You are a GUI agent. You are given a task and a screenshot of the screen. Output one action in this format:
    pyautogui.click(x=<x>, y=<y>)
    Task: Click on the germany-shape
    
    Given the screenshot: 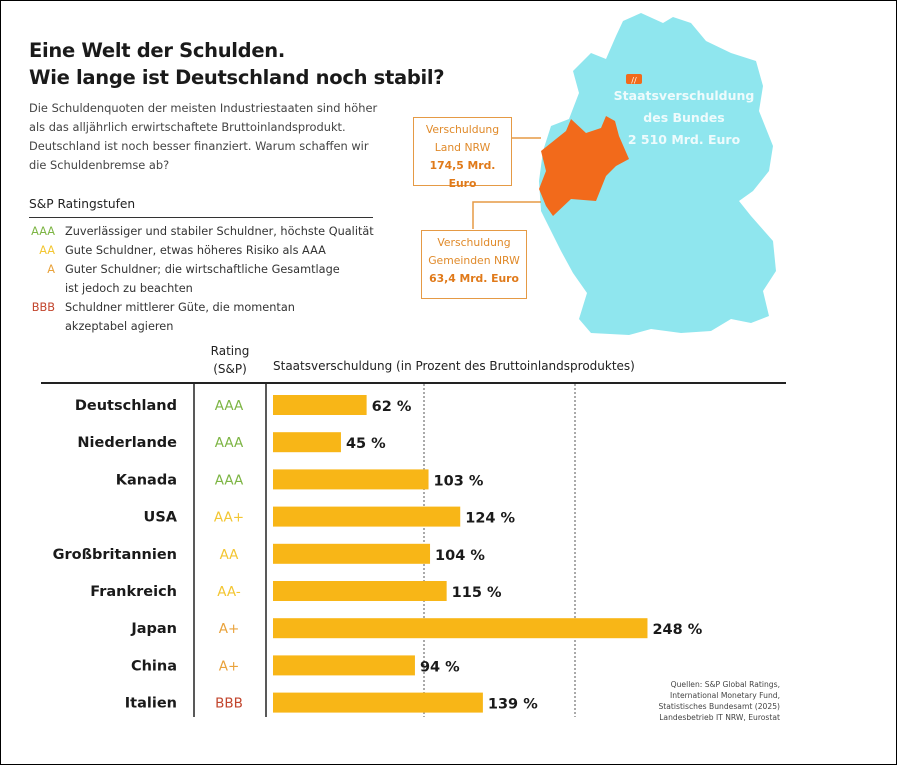 What is the action you would take?
    pyautogui.click(x=657, y=174)
    